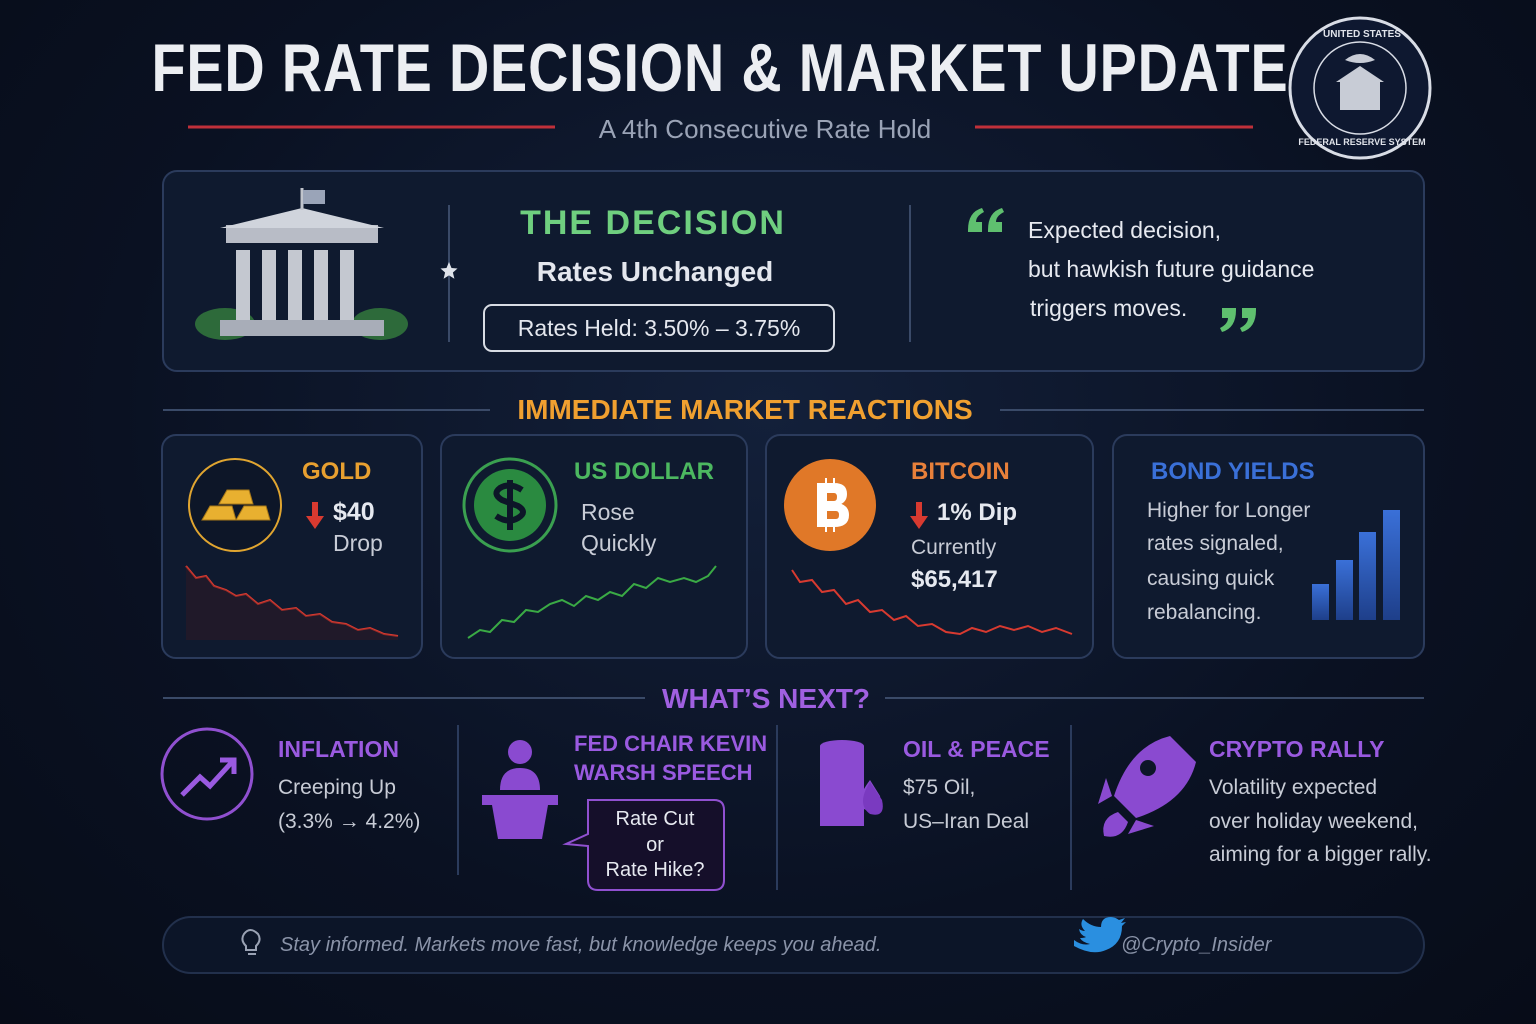 Image resolution: width=1536 pixels, height=1024 pixels. I want to click on decision-heading: THE DECISION, so click(653, 223).